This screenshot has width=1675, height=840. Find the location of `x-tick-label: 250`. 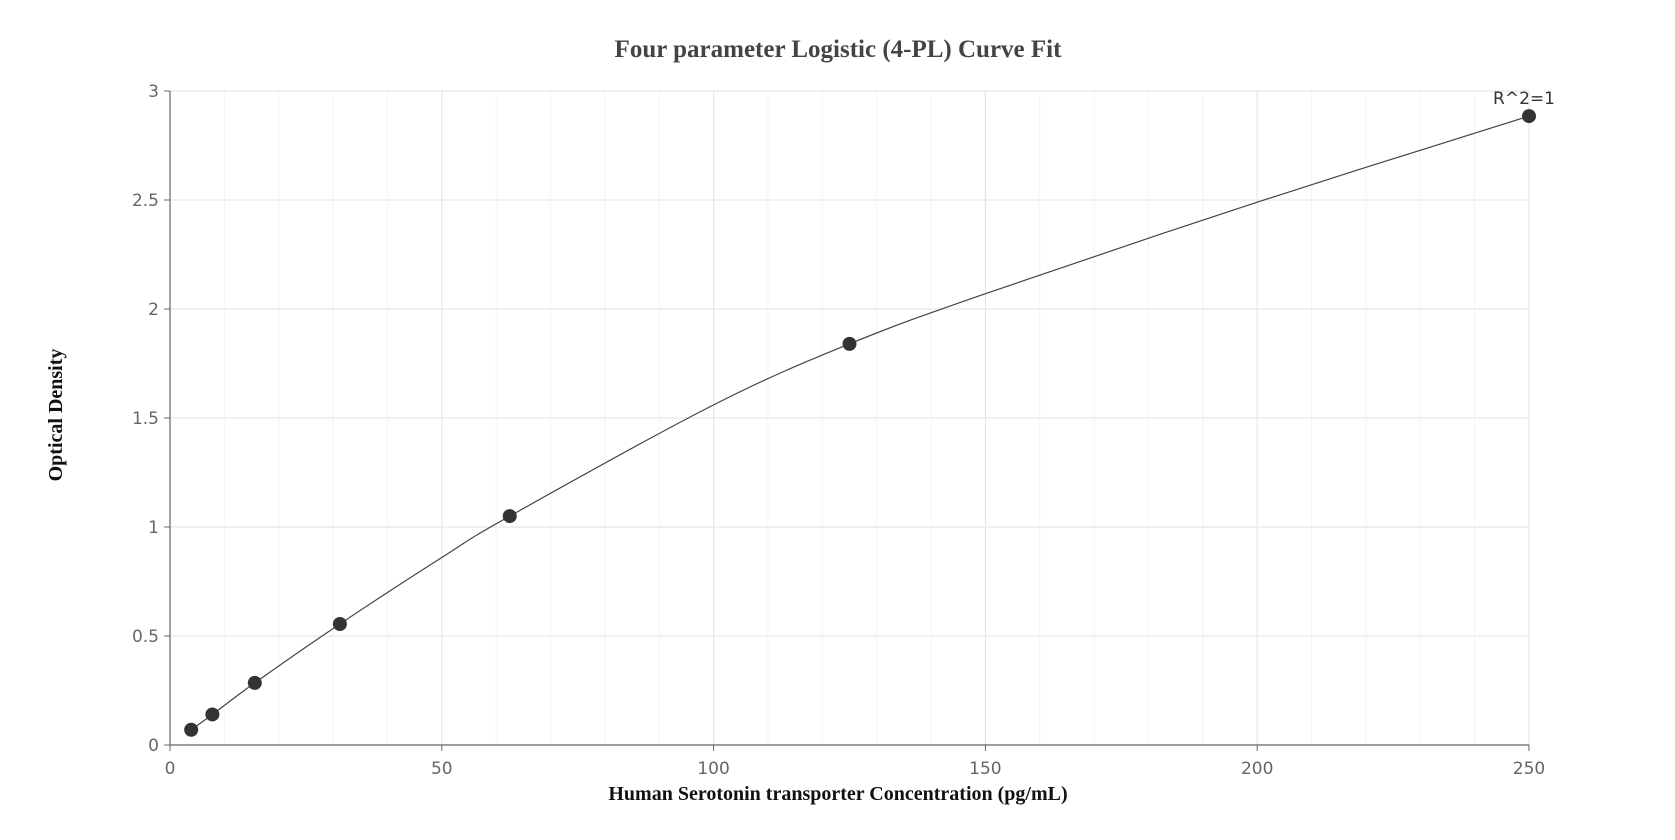

x-tick-label: 250 is located at coordinates (1529, 769).